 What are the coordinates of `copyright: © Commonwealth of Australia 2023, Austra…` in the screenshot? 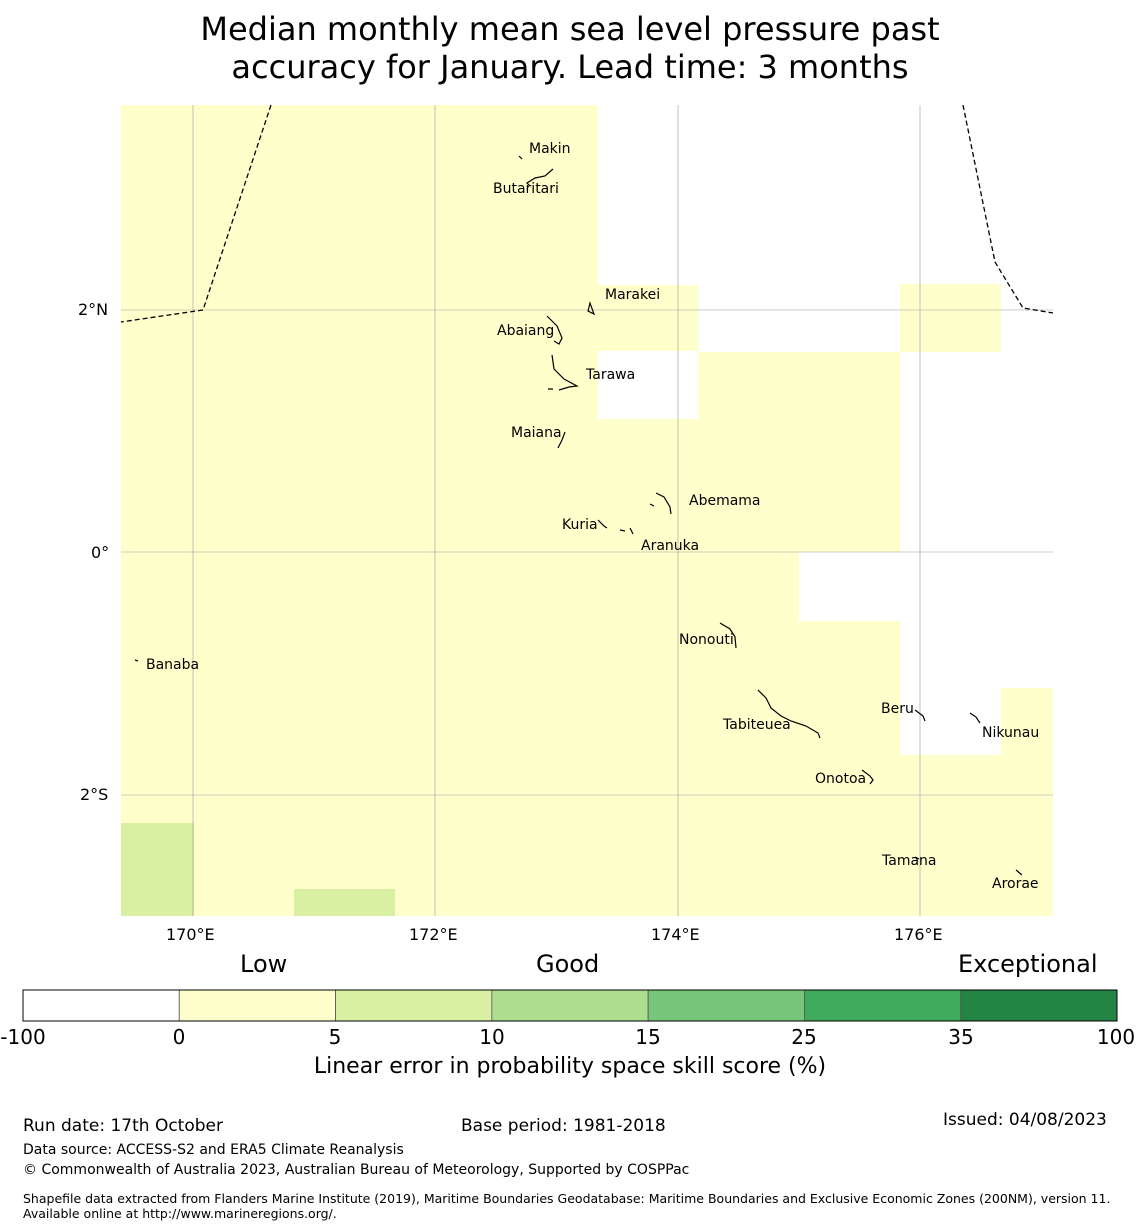 It's located at (356, 1170).